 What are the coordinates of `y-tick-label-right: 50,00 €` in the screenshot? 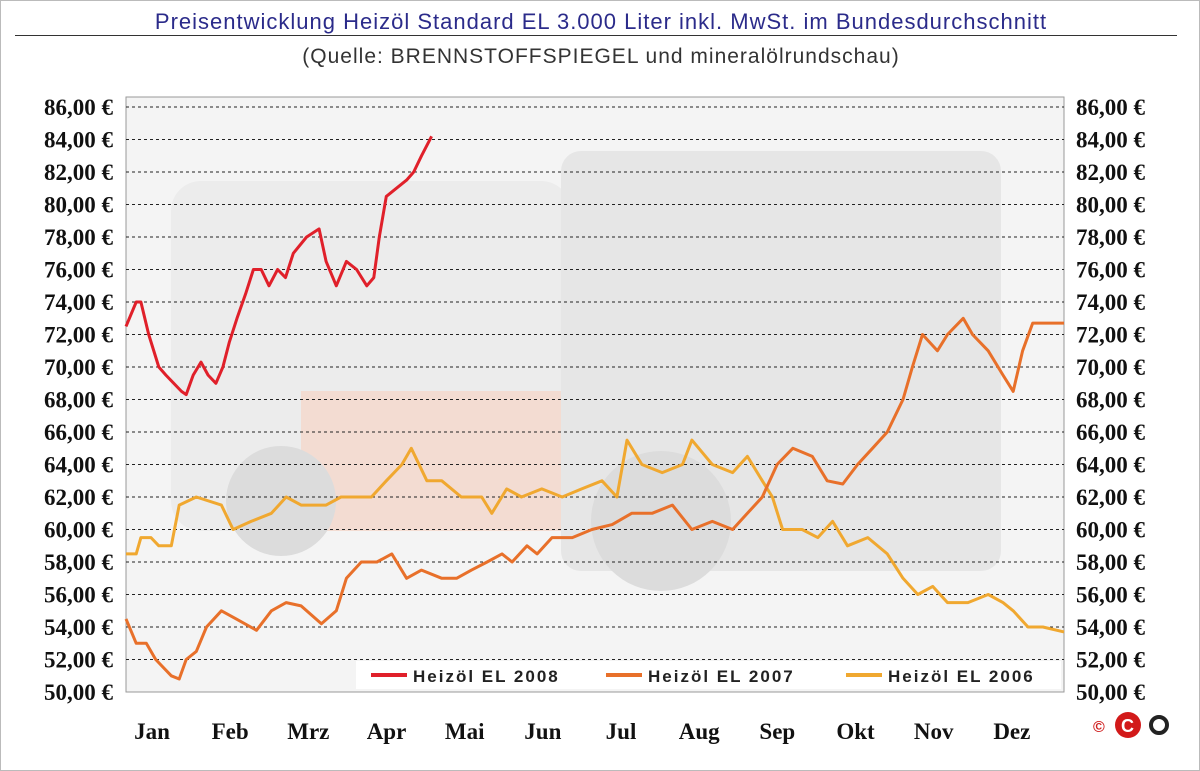 It's located at (1111, 692).